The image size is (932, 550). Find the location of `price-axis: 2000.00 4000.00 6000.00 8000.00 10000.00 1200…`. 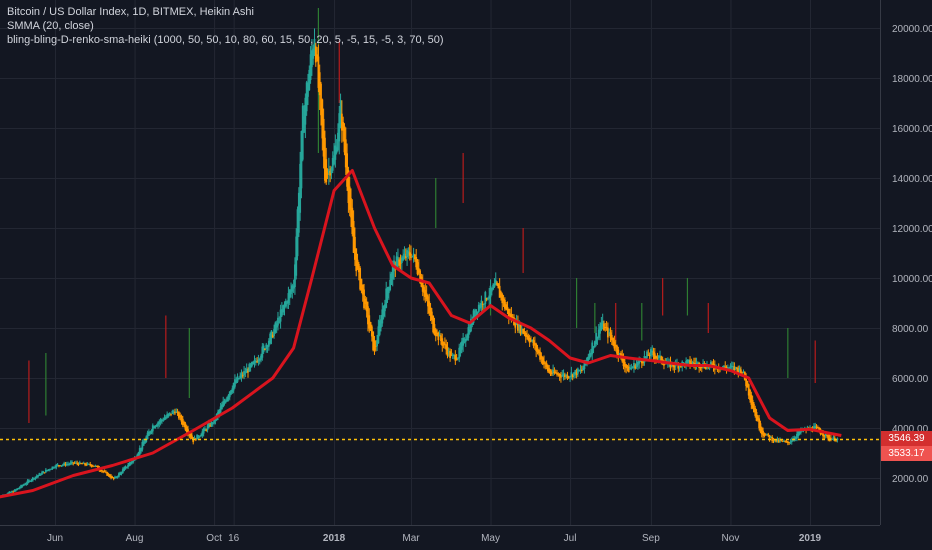

price-axis: 2000.00 4000.00 6000.00 8000.00 10000.00 1200… is located at coordinates (912, 254).